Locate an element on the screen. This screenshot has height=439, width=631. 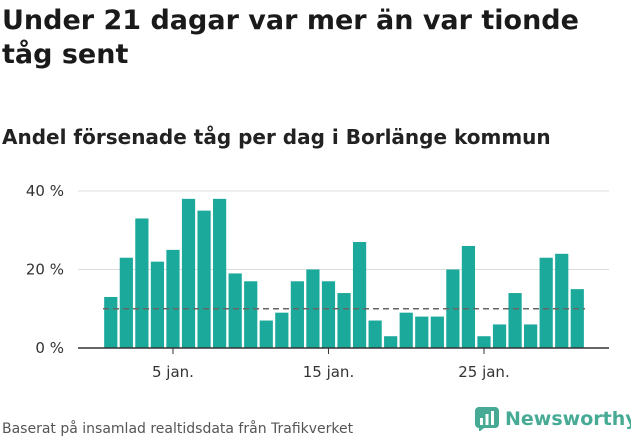
newsworthy-logo-icon is located at coordinates (487, 419).